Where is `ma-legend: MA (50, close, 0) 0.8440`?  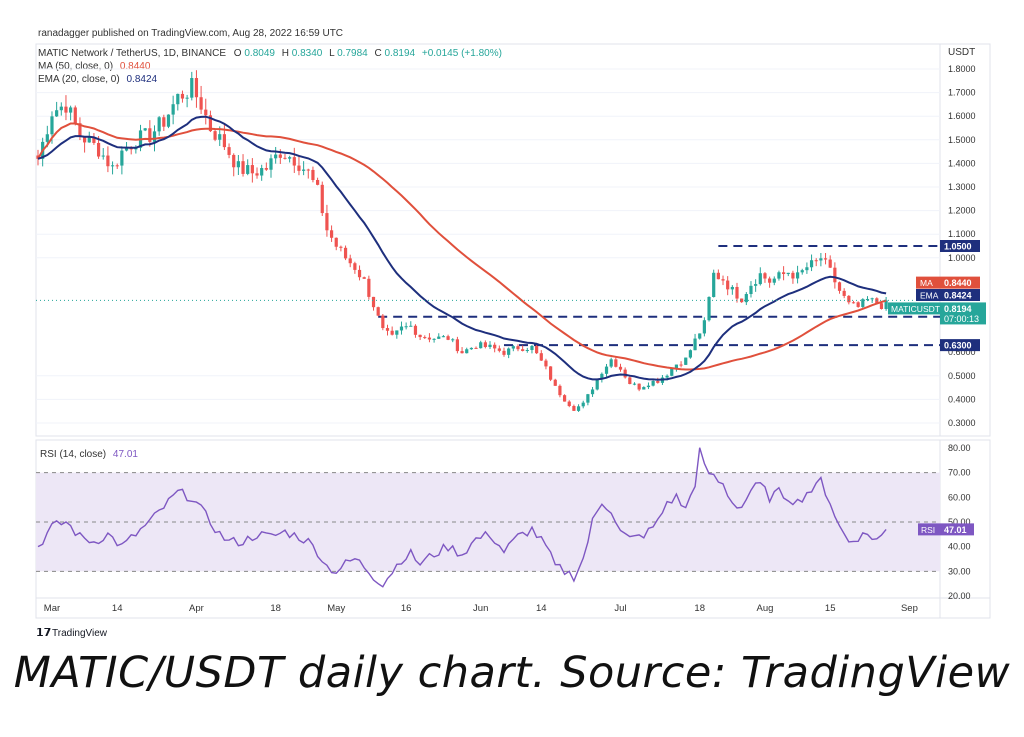
ma-legend: MA (50, close, 0) 0.8440 is located at coordinates (94, 66).